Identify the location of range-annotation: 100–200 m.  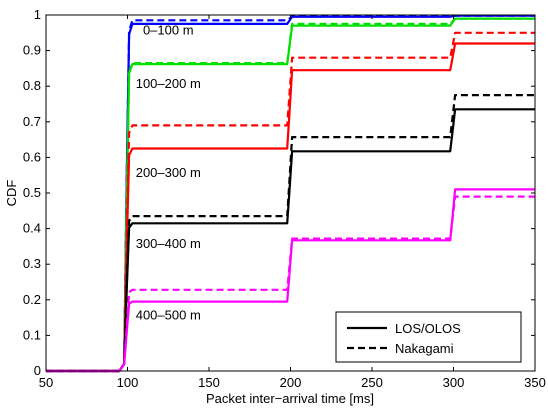
(168, 83).